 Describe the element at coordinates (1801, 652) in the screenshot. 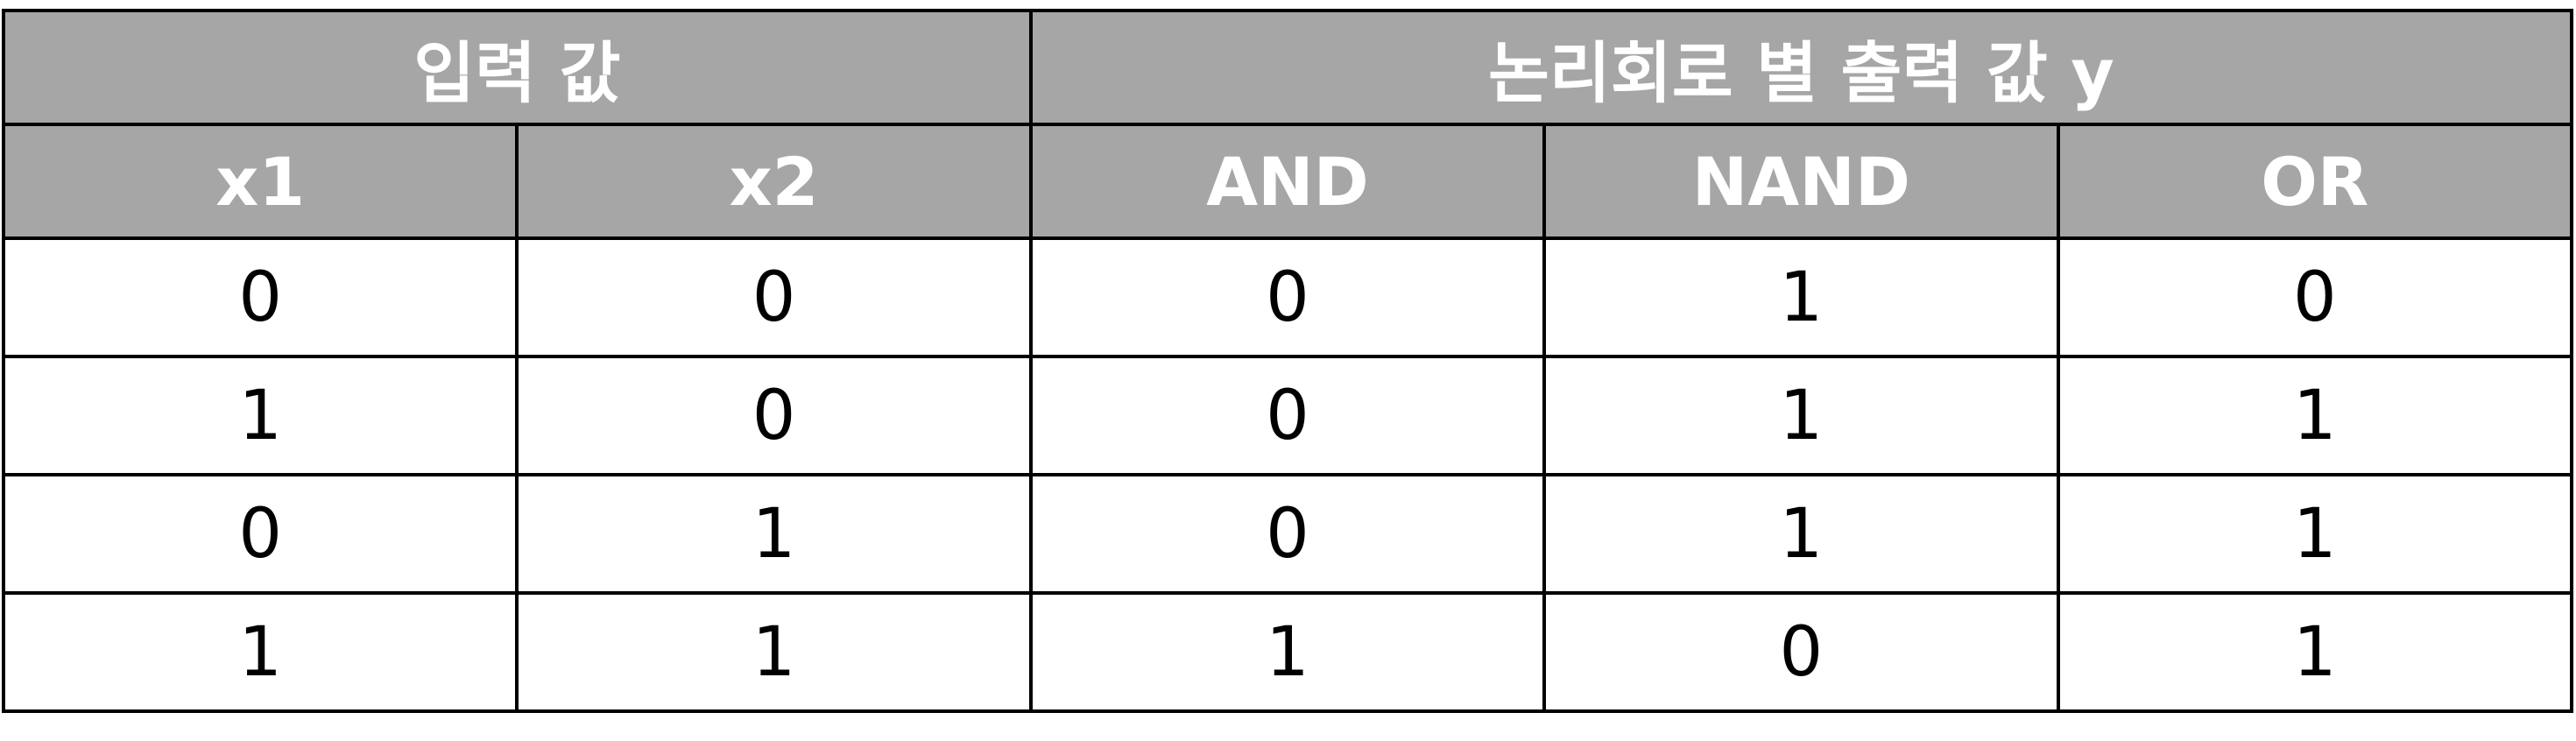

I see `cell-nand: 0` at that location.